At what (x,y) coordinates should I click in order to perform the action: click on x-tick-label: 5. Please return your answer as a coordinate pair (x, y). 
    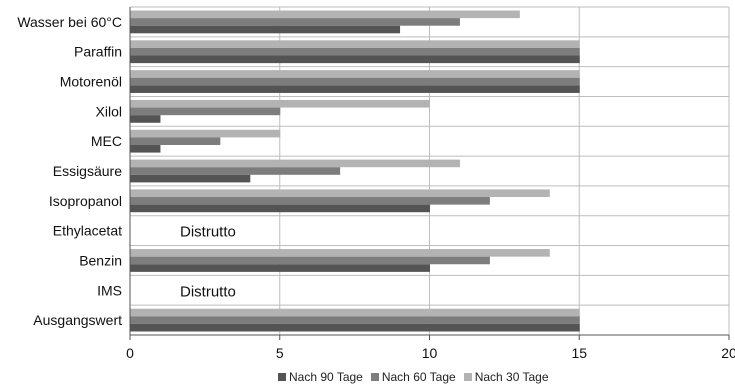
    Looking at the image, I should click on (280, 353).